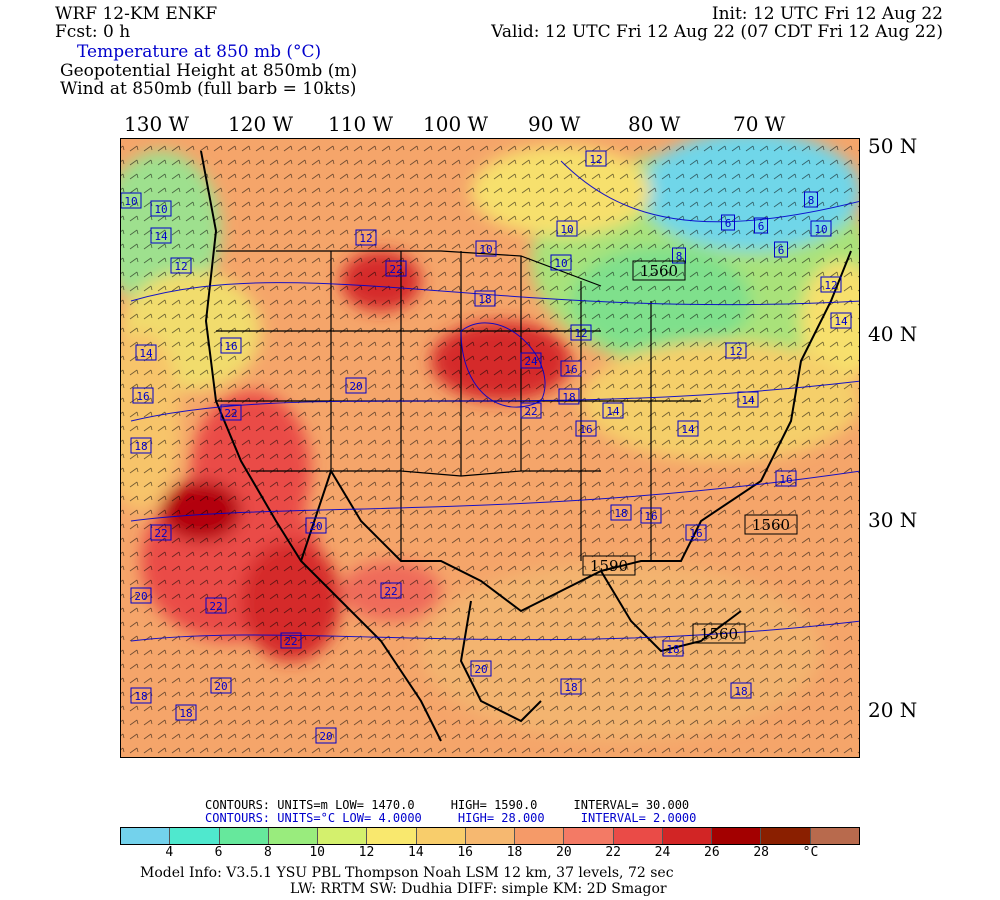 This screenshot has height=900, width=1000. Describe the element at coordinates (893, 520) in the screenshot. I see `lat-label: 30 N` at that location.